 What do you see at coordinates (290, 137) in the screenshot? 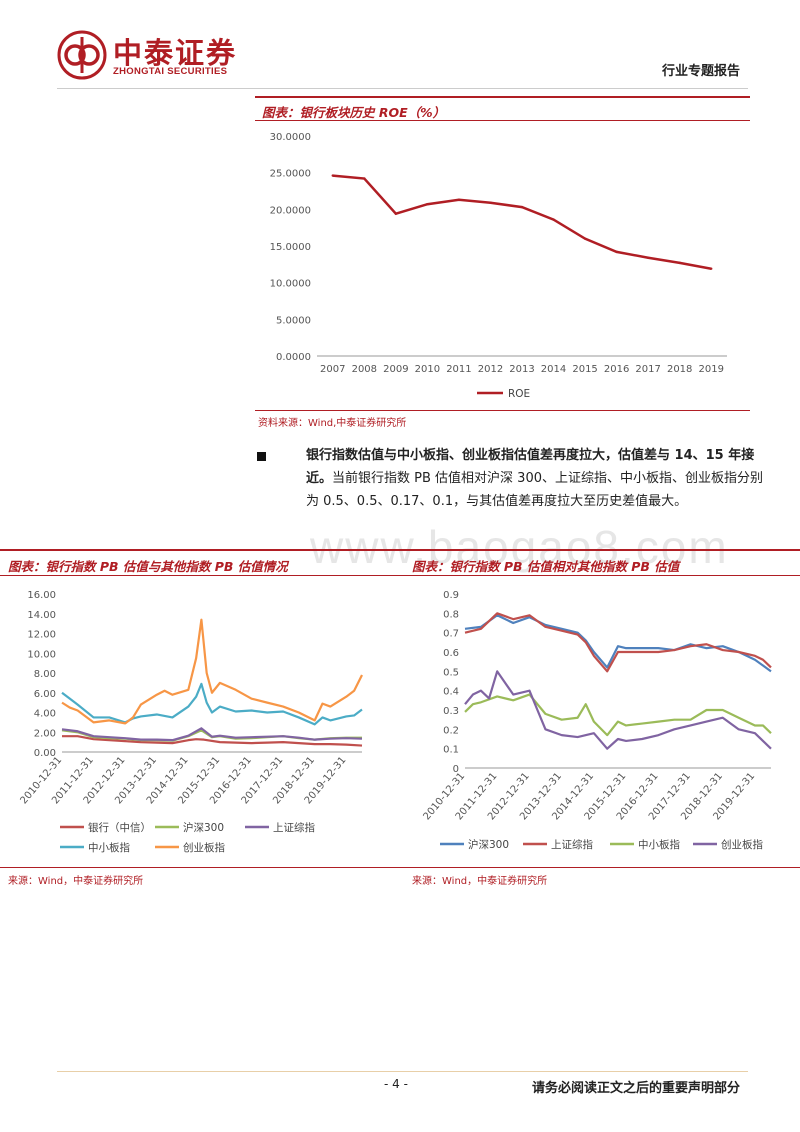
I see `y-tick-label: 30.0000` at bounding box center [290, 137].